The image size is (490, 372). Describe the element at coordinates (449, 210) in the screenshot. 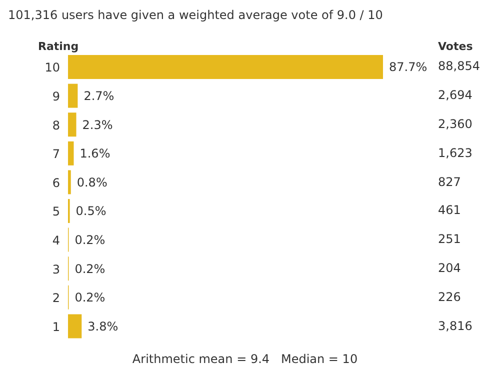

I see `text: 461` at that location.